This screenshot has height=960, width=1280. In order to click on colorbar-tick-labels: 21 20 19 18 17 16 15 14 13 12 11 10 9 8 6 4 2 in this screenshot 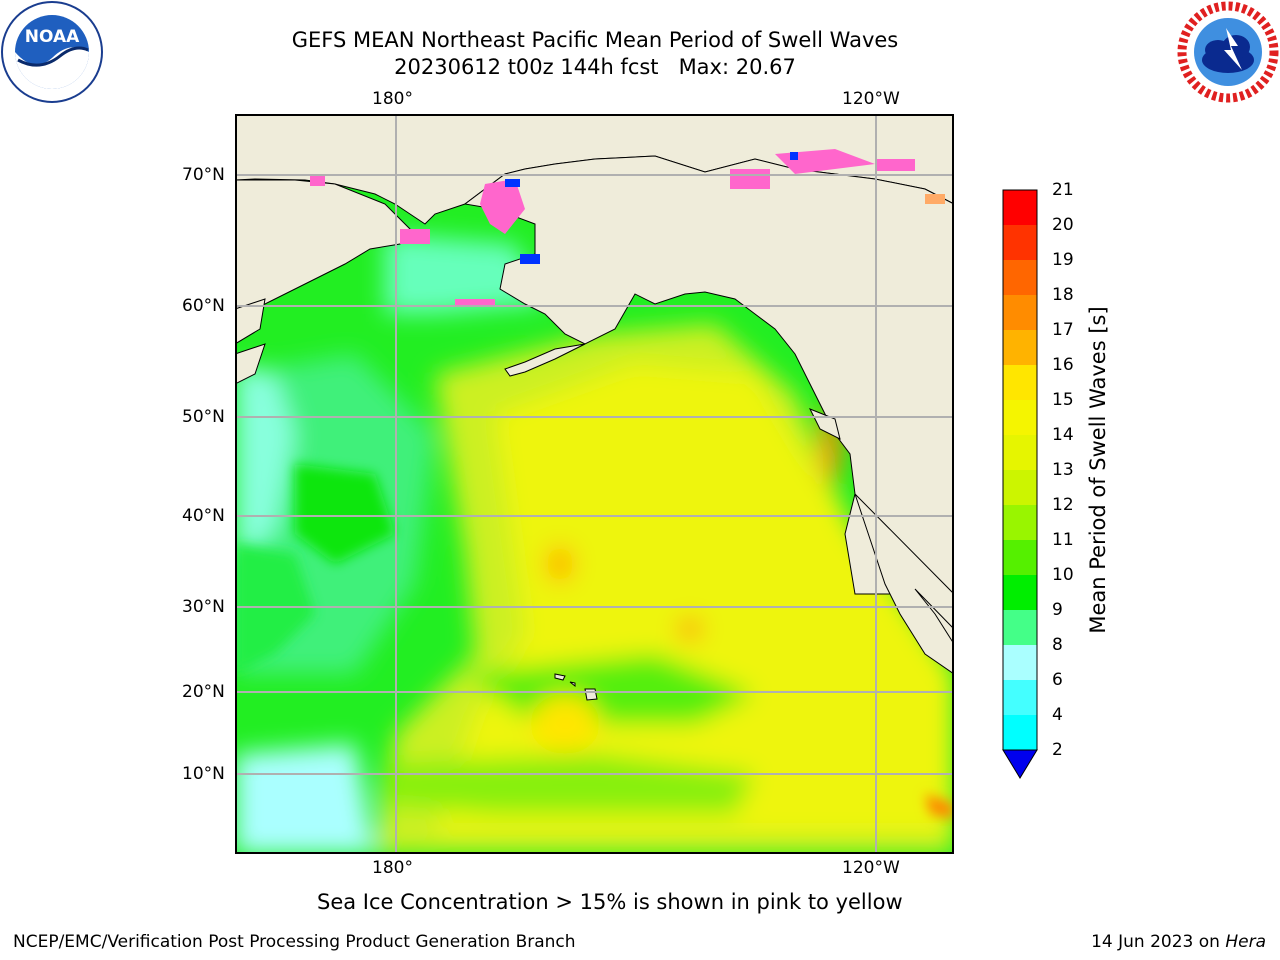, I will do `click(1082, 480)`.